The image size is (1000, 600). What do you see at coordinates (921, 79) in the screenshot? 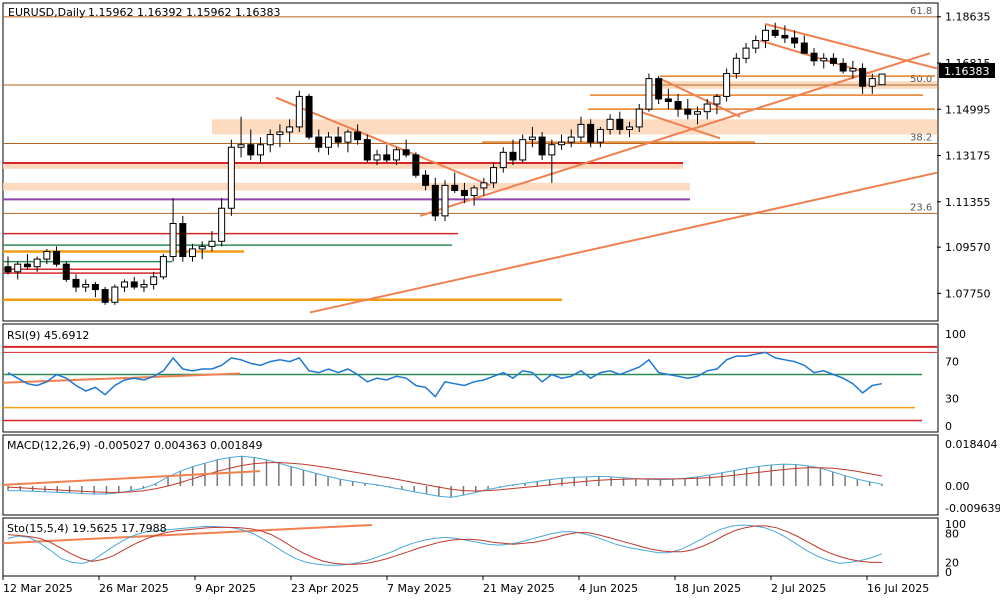
I see `fib-label-1: 50.0` at bounding box center [921, 79].